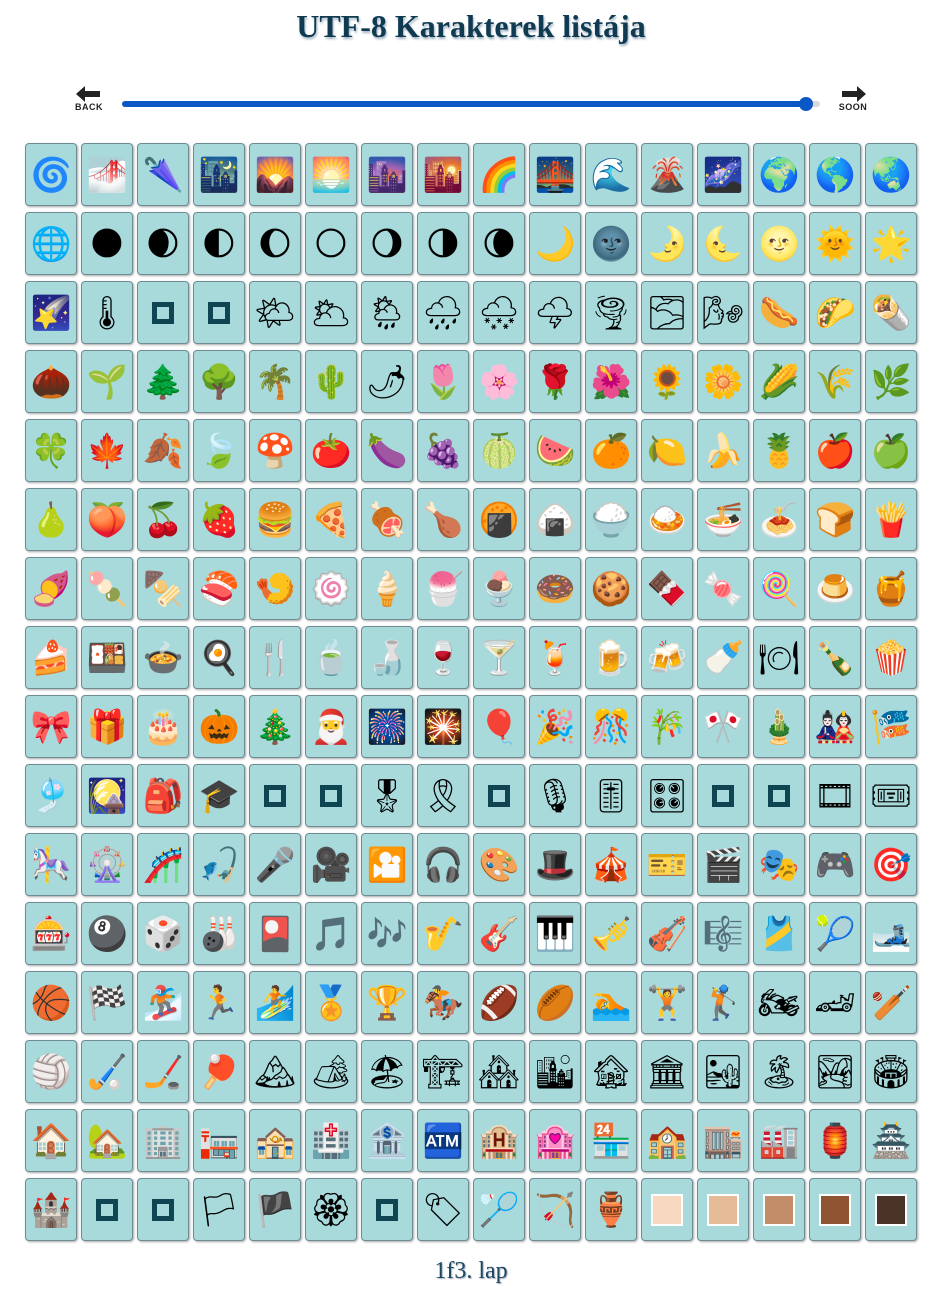 The height and width of the screenshot is (1300, 942). What do you see at coordinates (275, 864) in the screenshot?
I see `char-cell: 🎤` at bounding box center [275, 864].